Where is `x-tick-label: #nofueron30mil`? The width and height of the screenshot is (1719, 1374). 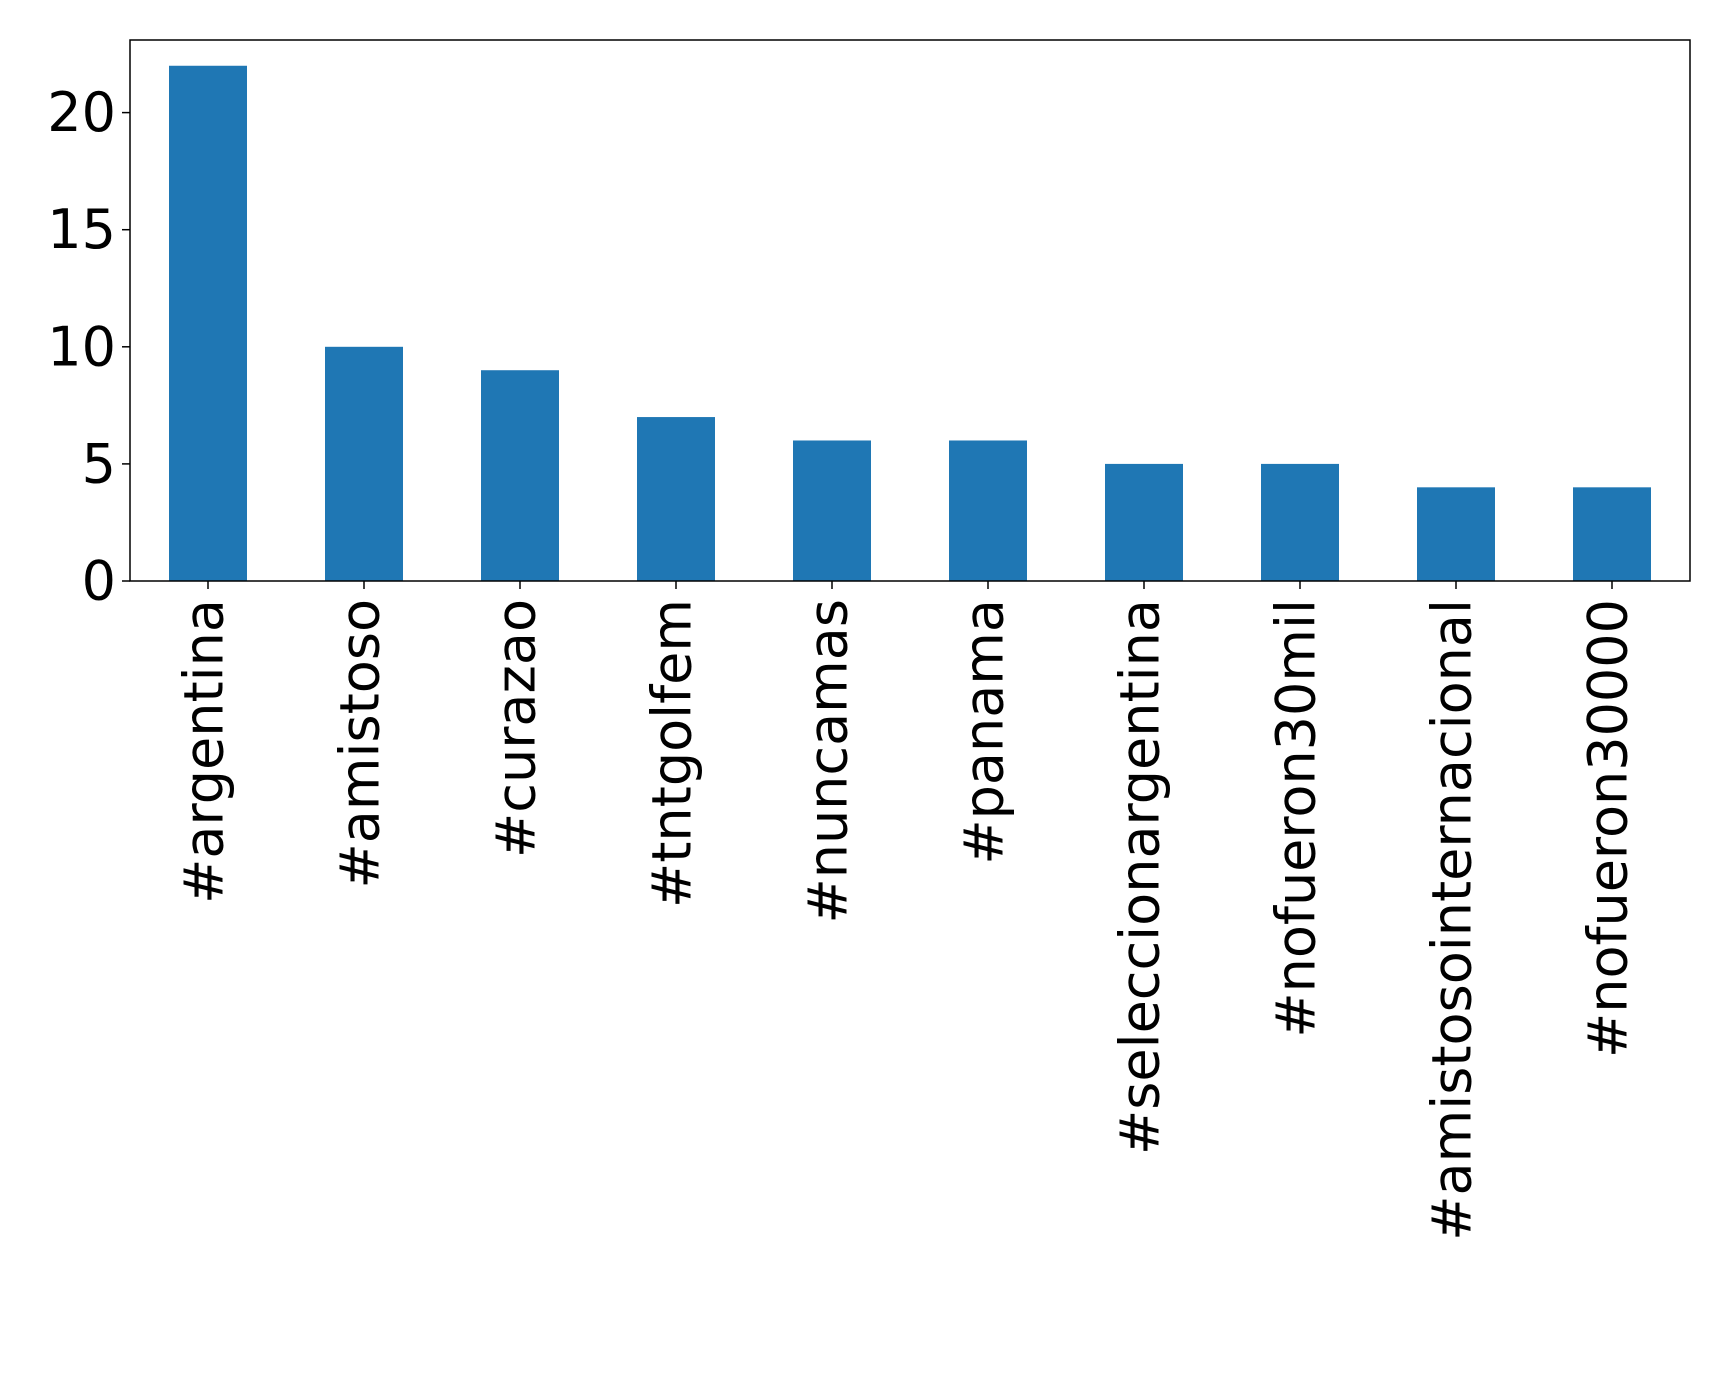 x-tick-label: #nofueron30mil is located at coordinates (1296, 818).